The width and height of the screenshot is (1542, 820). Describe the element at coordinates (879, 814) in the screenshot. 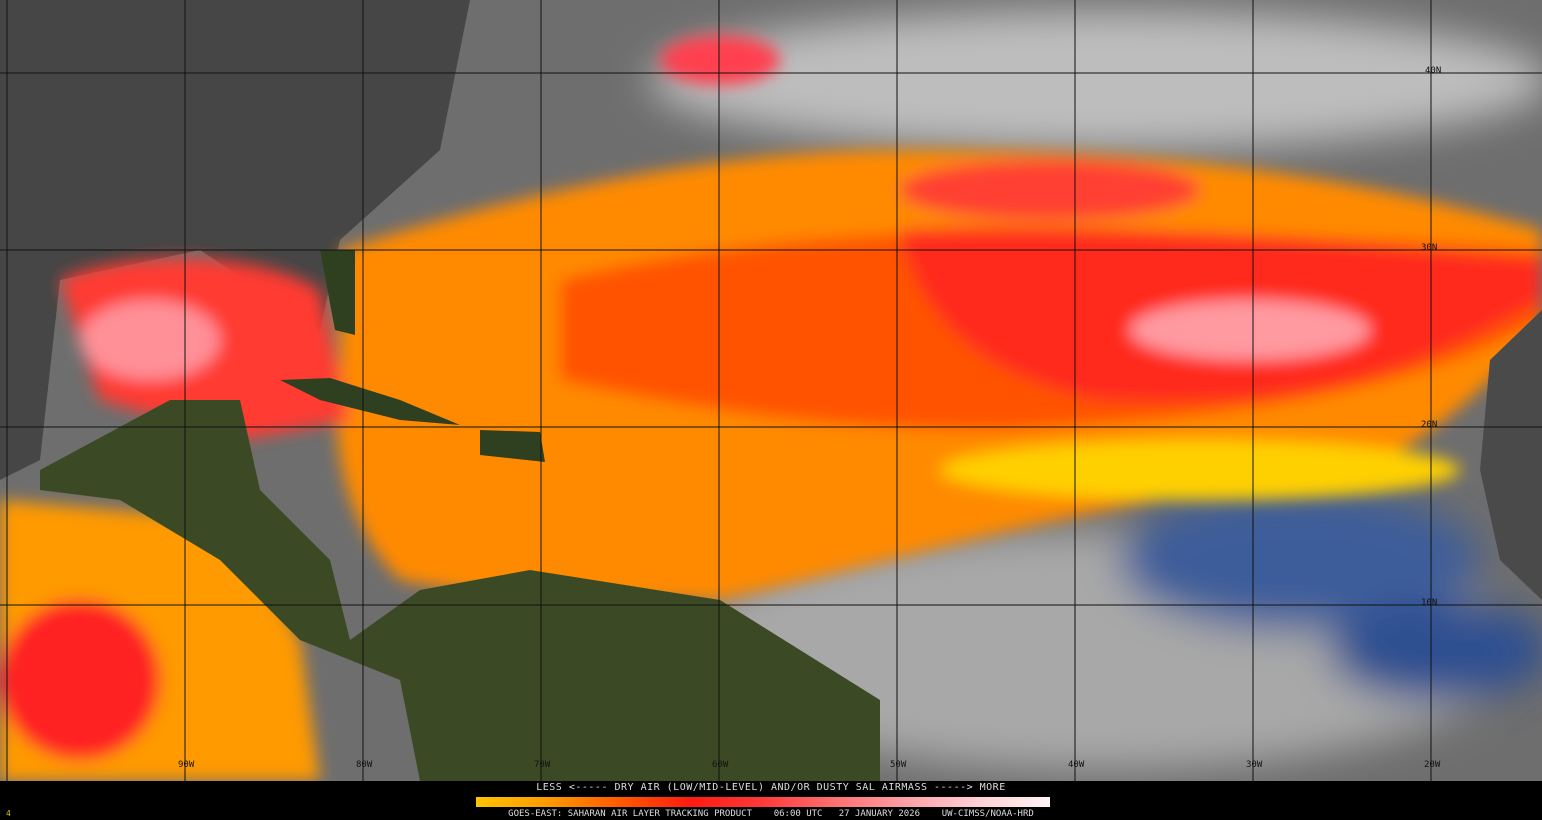

I see `observation-date: 27 JANUARY 2026` at that location.